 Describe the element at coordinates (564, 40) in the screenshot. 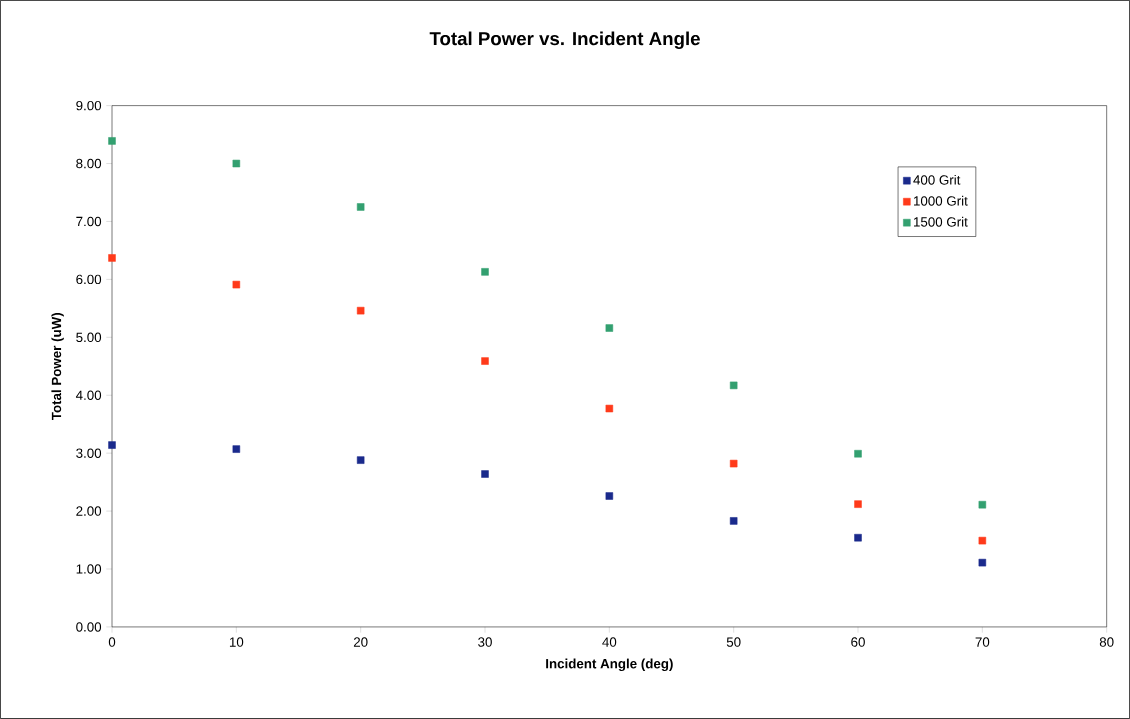

I see `chart-title: Total Power vs. Incident Angle` at that location.